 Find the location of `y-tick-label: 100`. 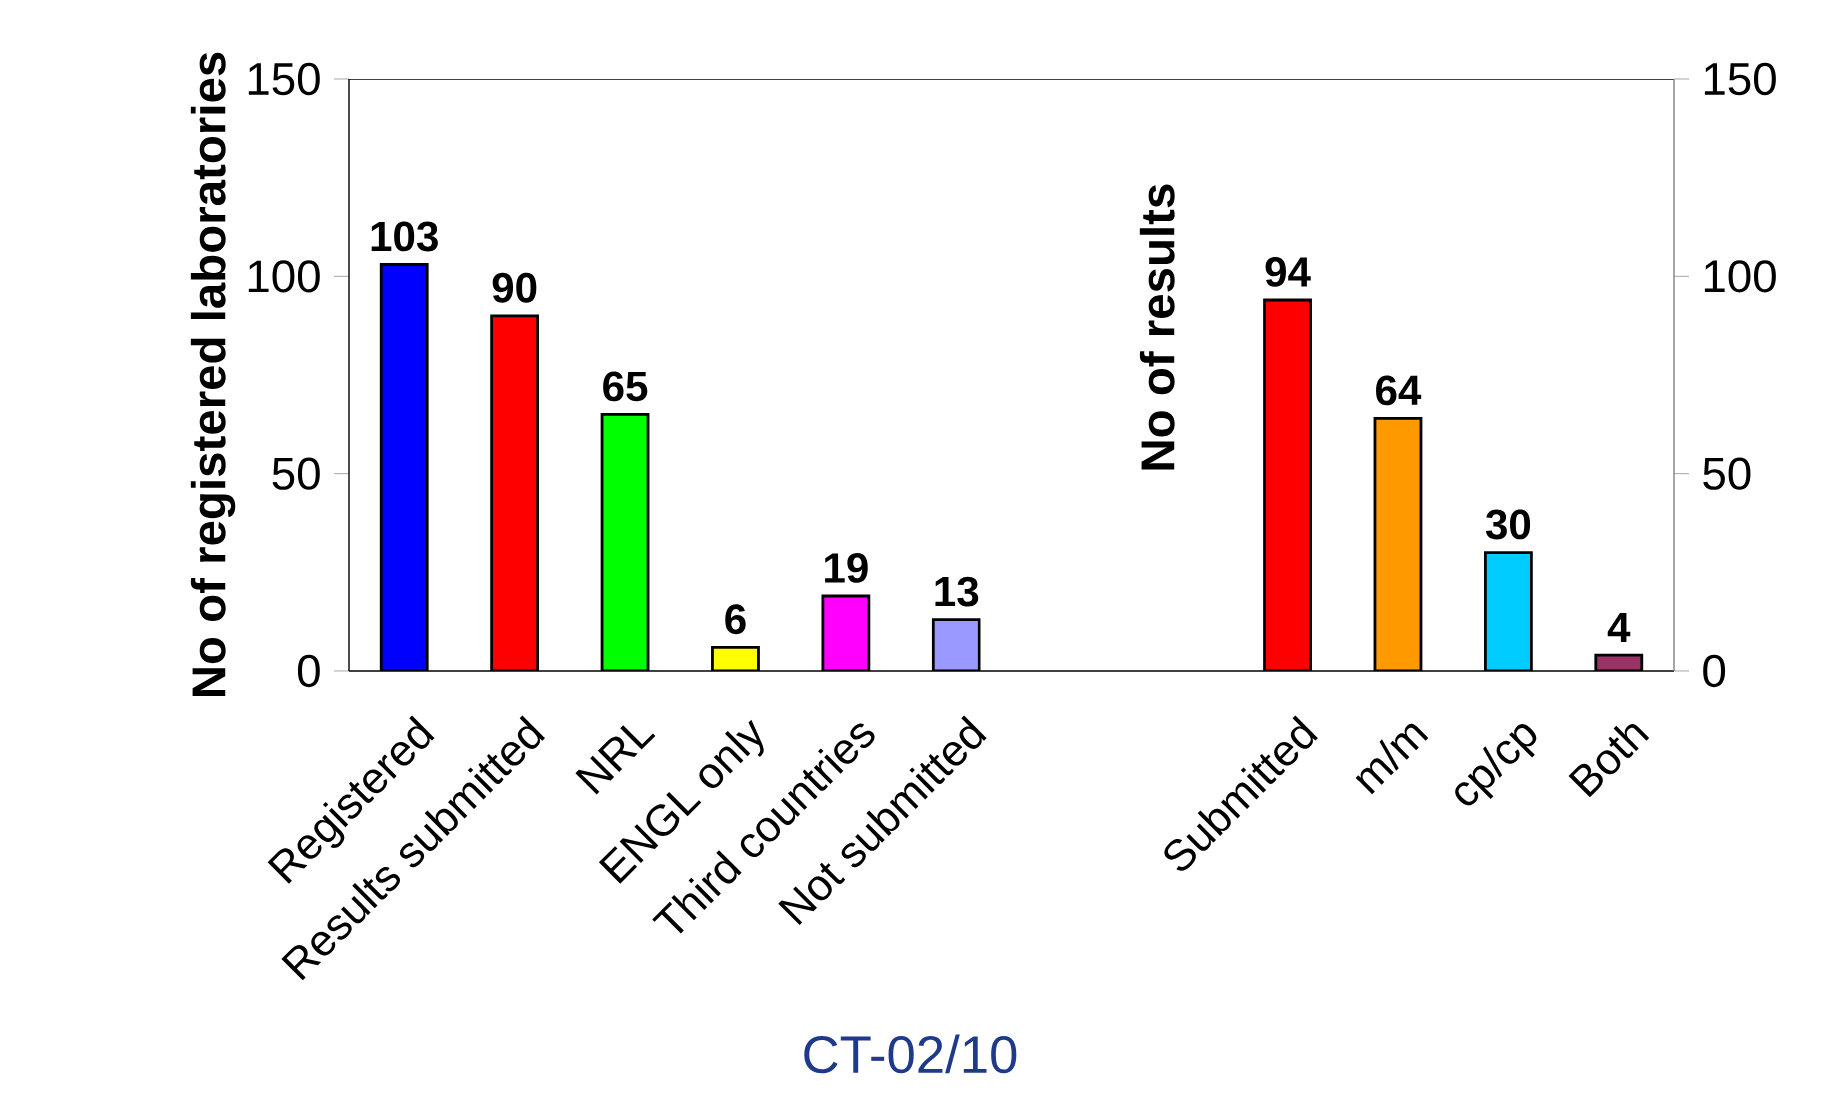

y-tick-label: 100 is located at coordinates (284, 276).